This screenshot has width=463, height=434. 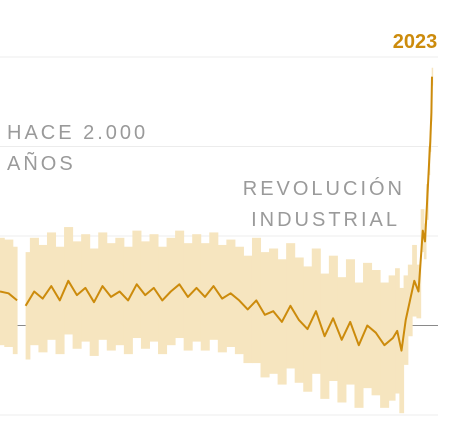 I want to click on annotation: AÑOS, so click(x=41, y=163).